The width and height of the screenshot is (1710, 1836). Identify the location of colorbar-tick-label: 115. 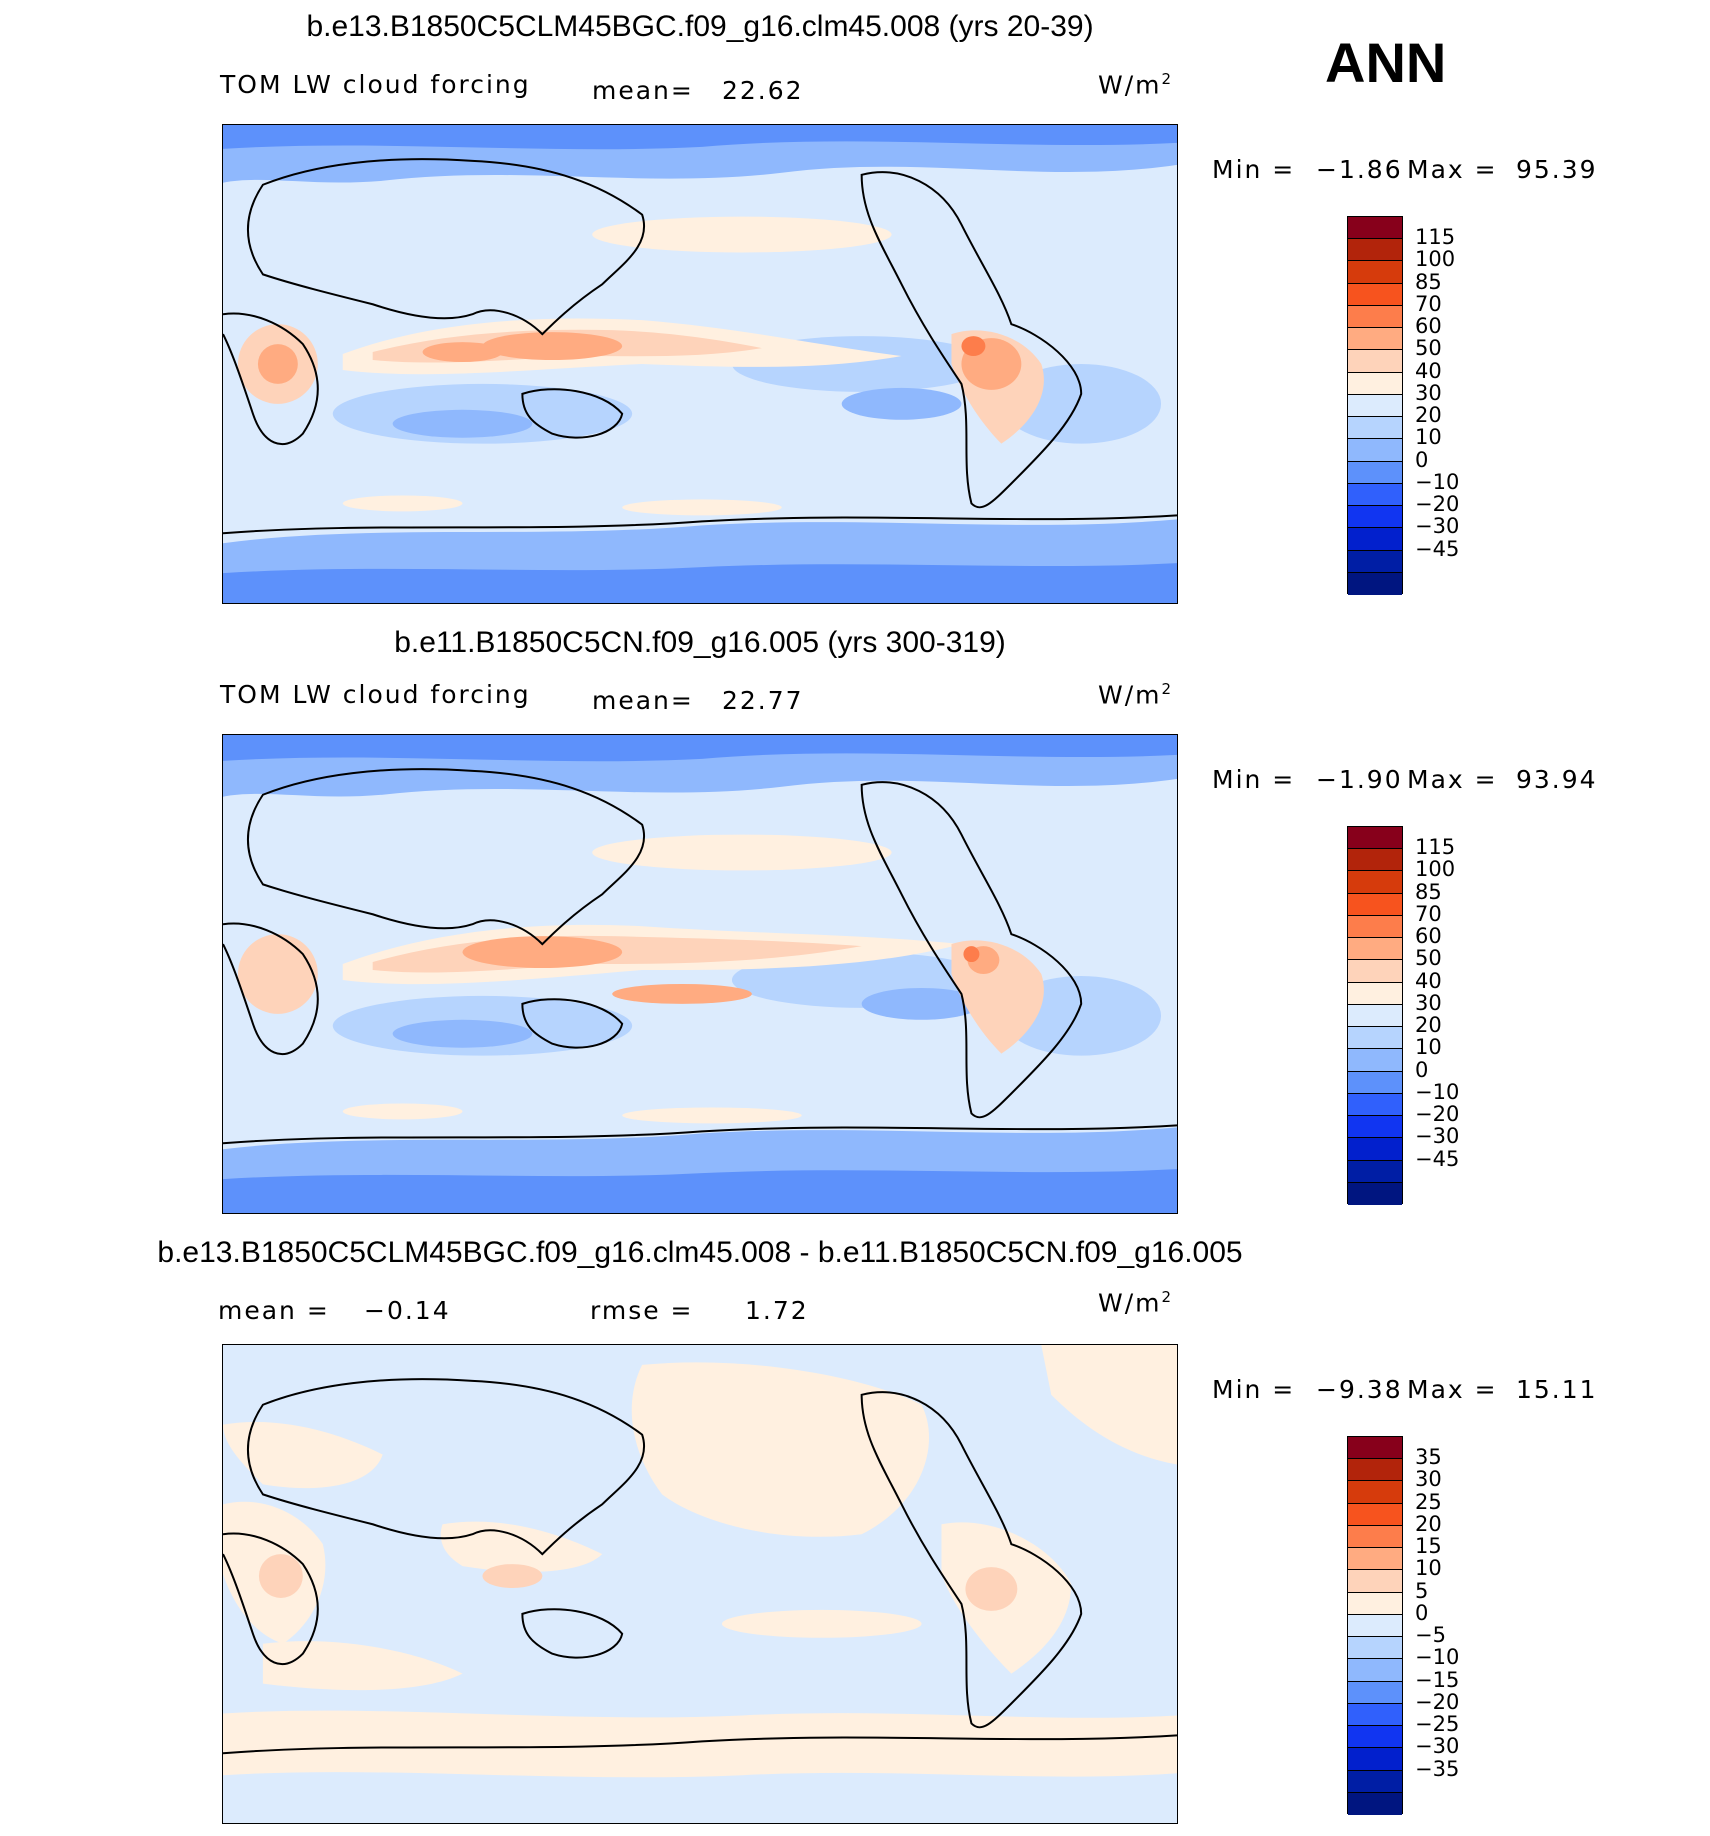
(1435, 847).